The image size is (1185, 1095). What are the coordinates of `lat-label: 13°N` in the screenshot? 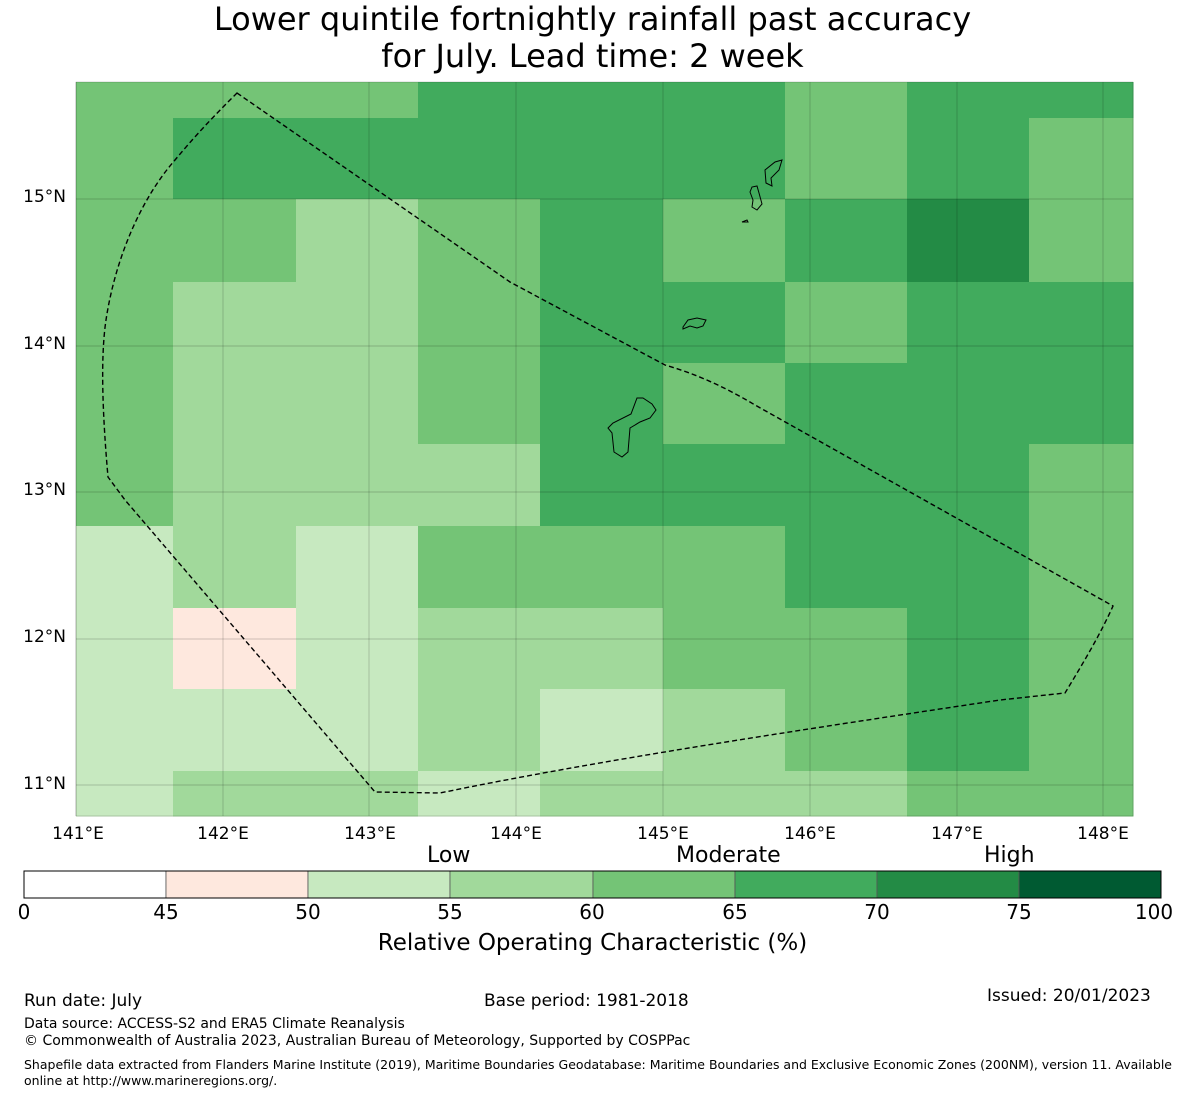 It's located at (44, 490).